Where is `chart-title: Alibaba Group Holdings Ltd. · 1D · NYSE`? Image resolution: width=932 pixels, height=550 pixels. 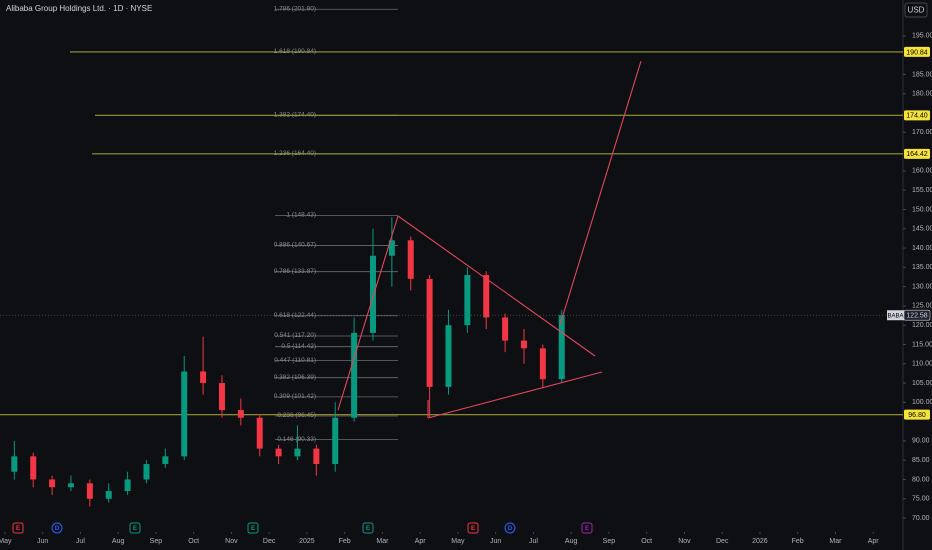
chart-title: Alibaba Group Holdings Ltd. · 1D · NYSE is located at coordinates (79, 8).